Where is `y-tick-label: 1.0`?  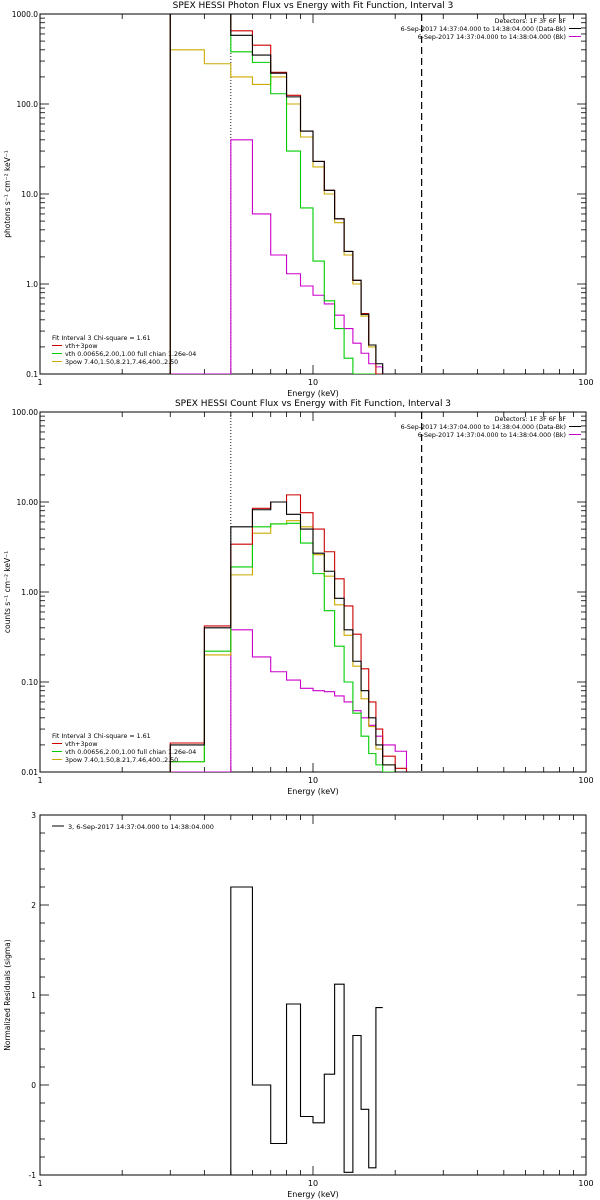 y-tick-label: 1.0 is located at coordinates (32, 284).